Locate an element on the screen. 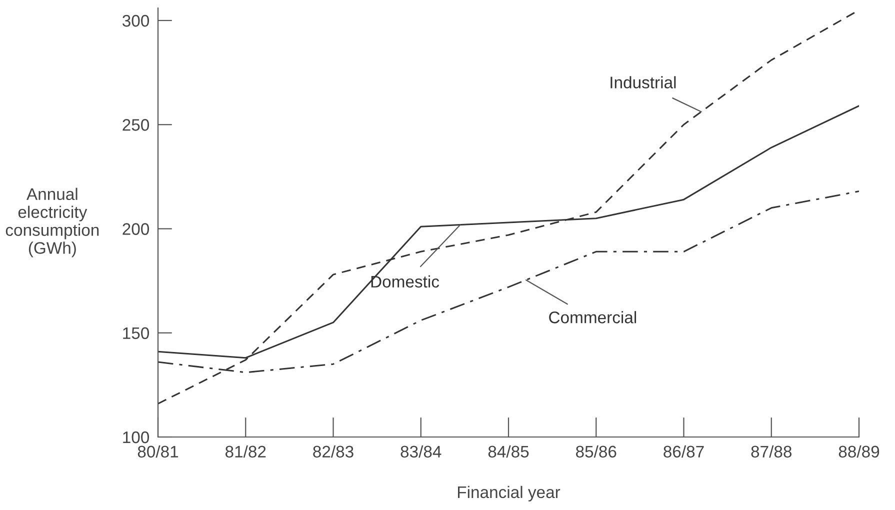 This screenshot has height=510, width=895. x-axis-title: Financial year is located at coordinates (509, 494).